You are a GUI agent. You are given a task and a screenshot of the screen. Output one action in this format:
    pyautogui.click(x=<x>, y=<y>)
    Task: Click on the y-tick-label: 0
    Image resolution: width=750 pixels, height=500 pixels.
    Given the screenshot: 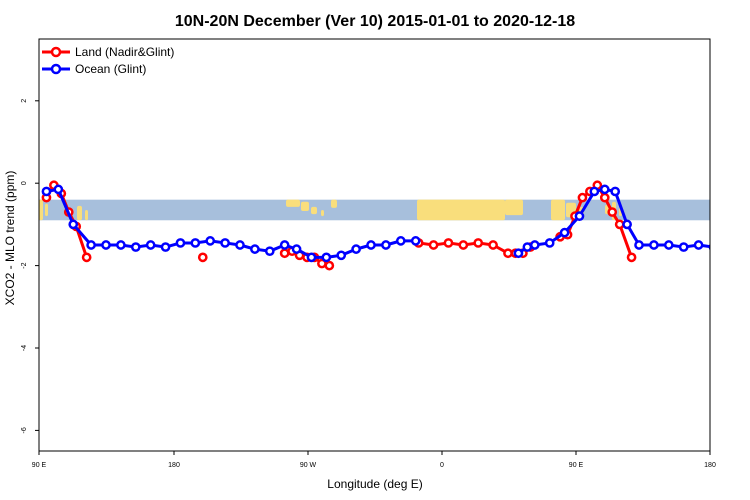 What is the action you would take?
    pyautogui.click(x=24, y=183)
    